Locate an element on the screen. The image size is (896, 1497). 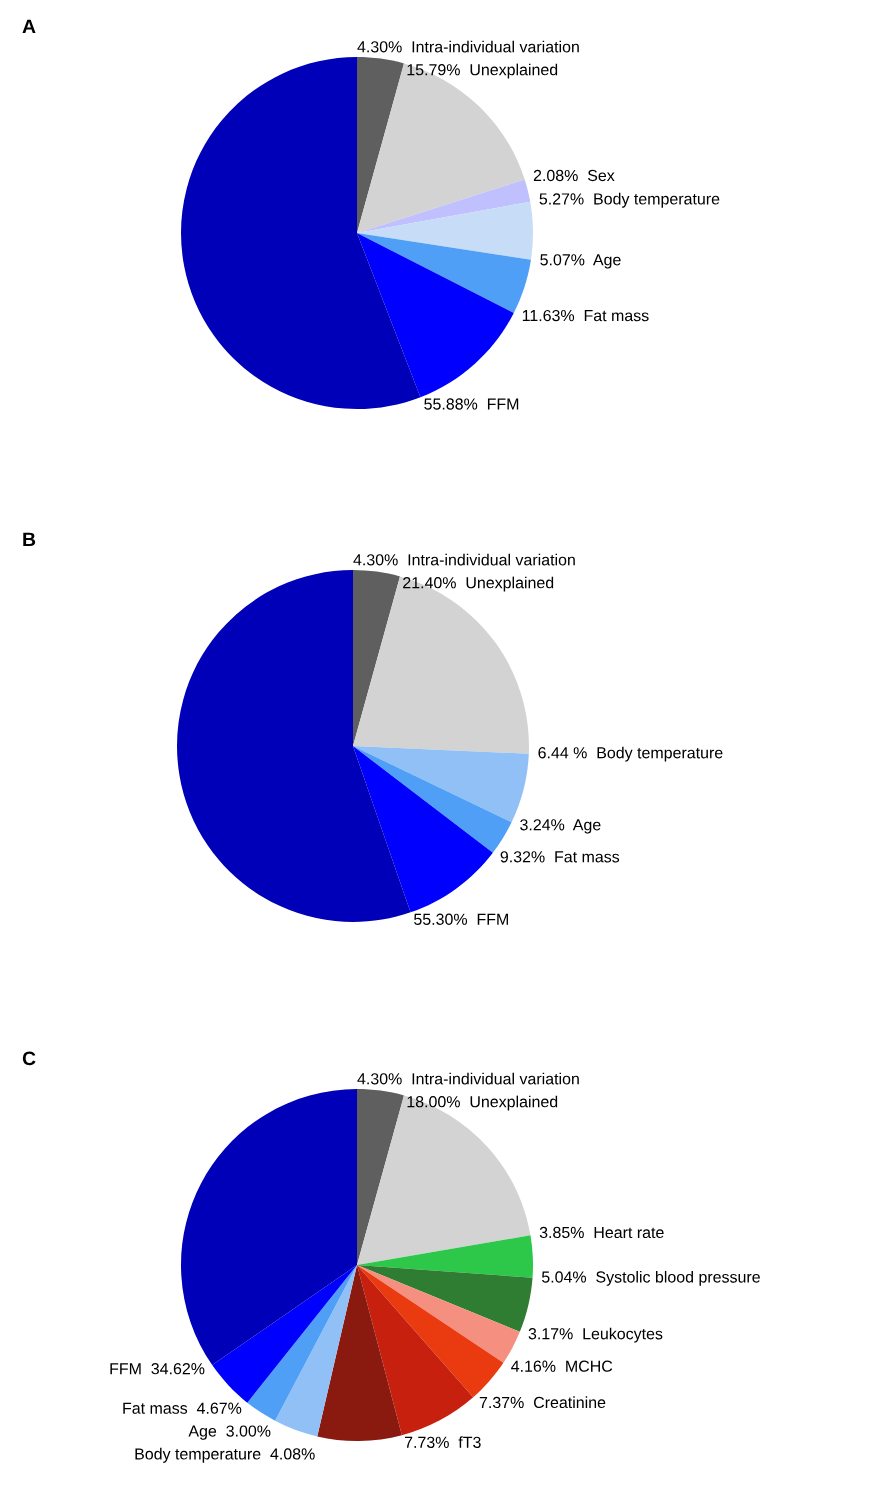
slice-label: 5.04% Systolic blood pressure is located at coordinates (650, 1278).